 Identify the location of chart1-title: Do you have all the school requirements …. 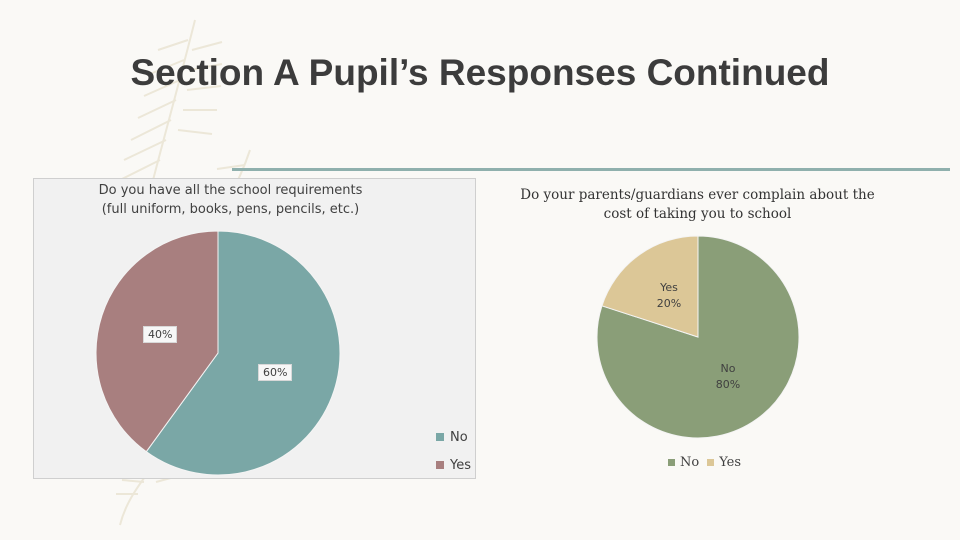
(230, 200).